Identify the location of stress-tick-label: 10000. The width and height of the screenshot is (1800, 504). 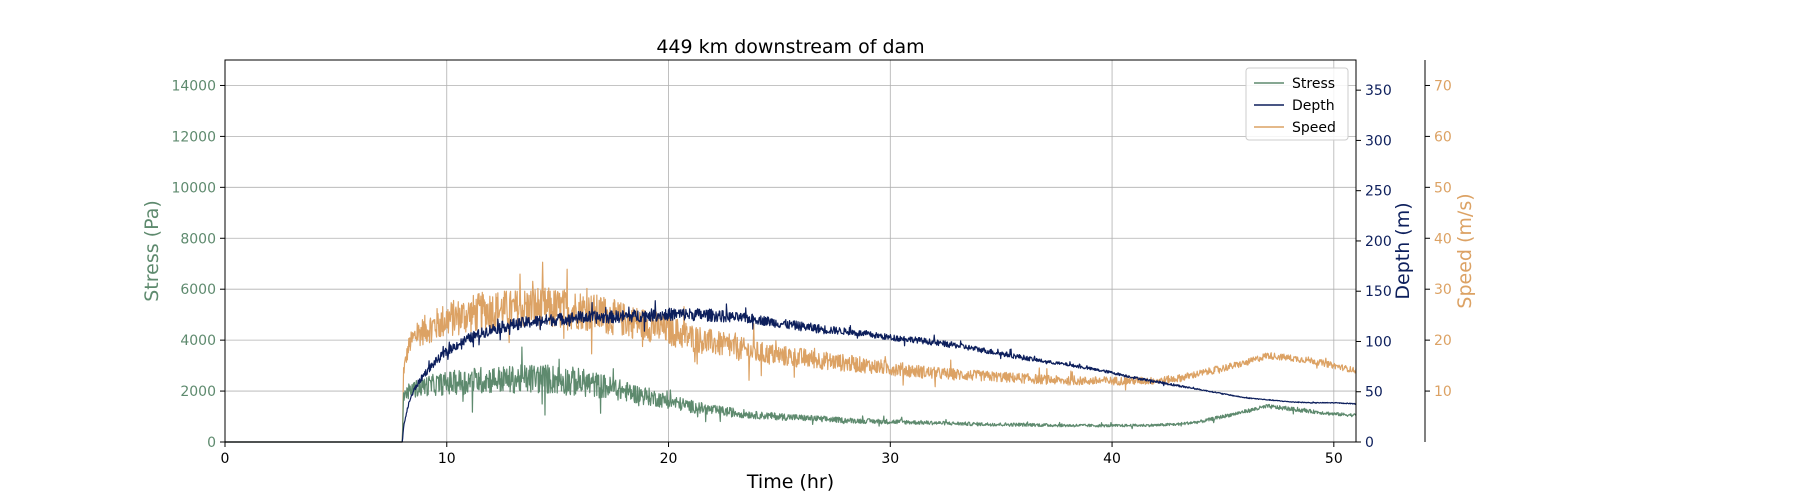
(193, 188).